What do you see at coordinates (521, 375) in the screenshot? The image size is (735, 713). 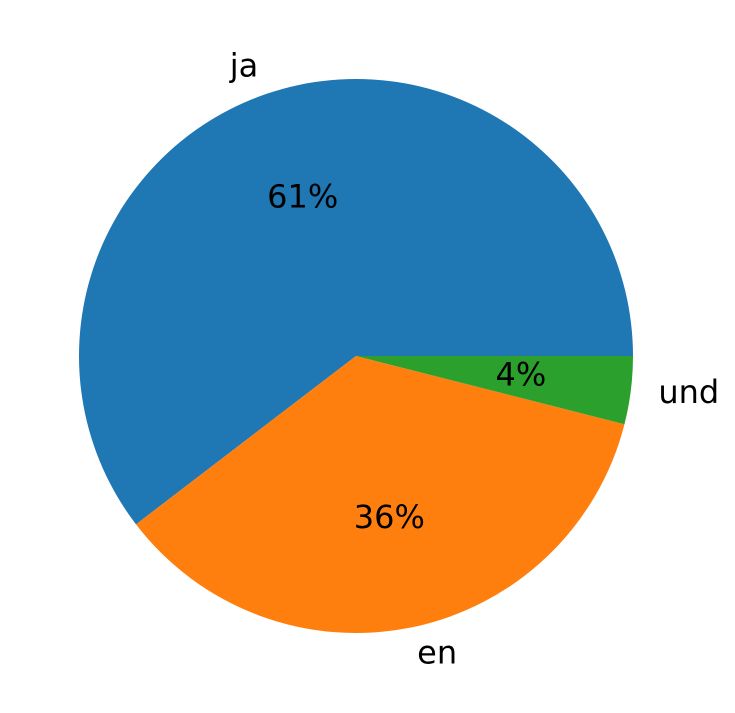 I see `percent-label: 4%` at bounding box center [521, 375].